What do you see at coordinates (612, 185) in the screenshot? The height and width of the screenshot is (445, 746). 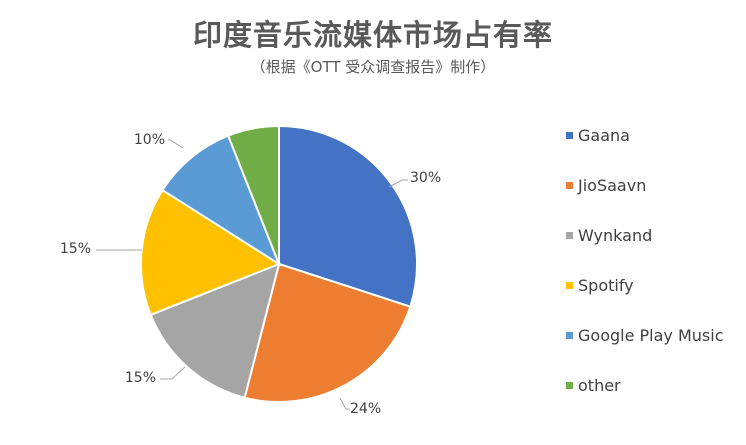 I see `legend-label: JioSaavn` at bounding box center [612, 185].